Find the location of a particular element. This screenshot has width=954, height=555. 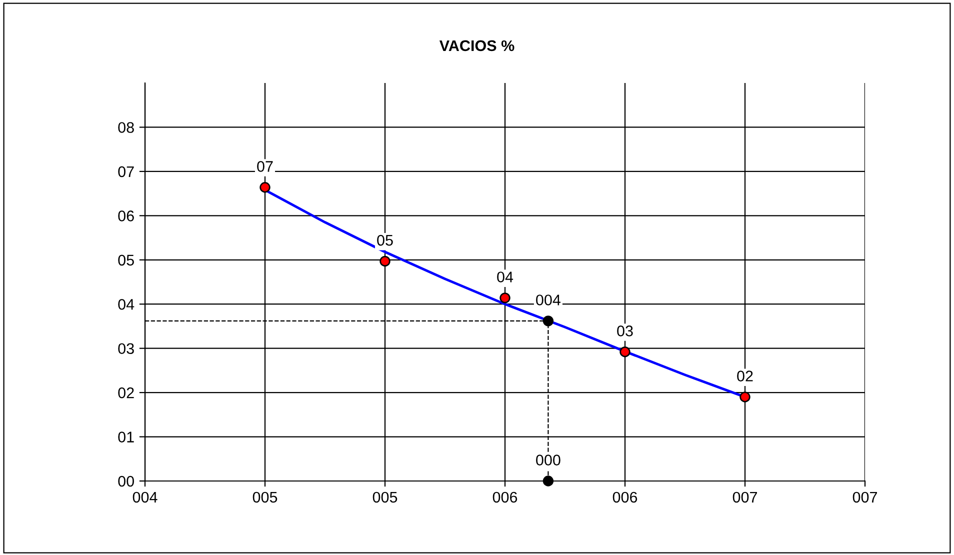

y-tick-label: 03 is located at coordinates (126, 348).